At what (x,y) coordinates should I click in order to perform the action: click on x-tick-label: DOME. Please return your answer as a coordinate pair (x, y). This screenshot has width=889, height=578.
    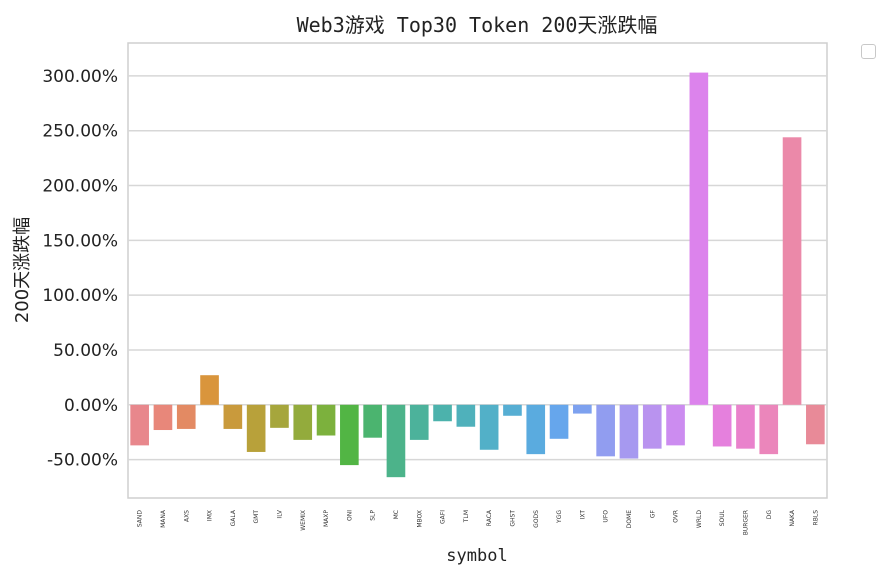
    Looking at the image, I should click on (629, 519).